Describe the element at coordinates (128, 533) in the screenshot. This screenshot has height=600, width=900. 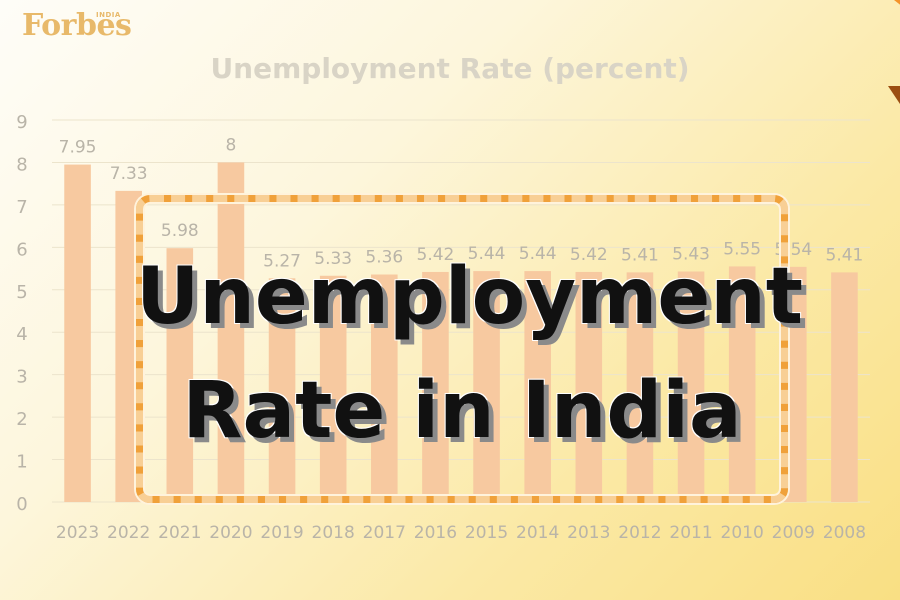
I see `x-tick-label: 2022` at that location.